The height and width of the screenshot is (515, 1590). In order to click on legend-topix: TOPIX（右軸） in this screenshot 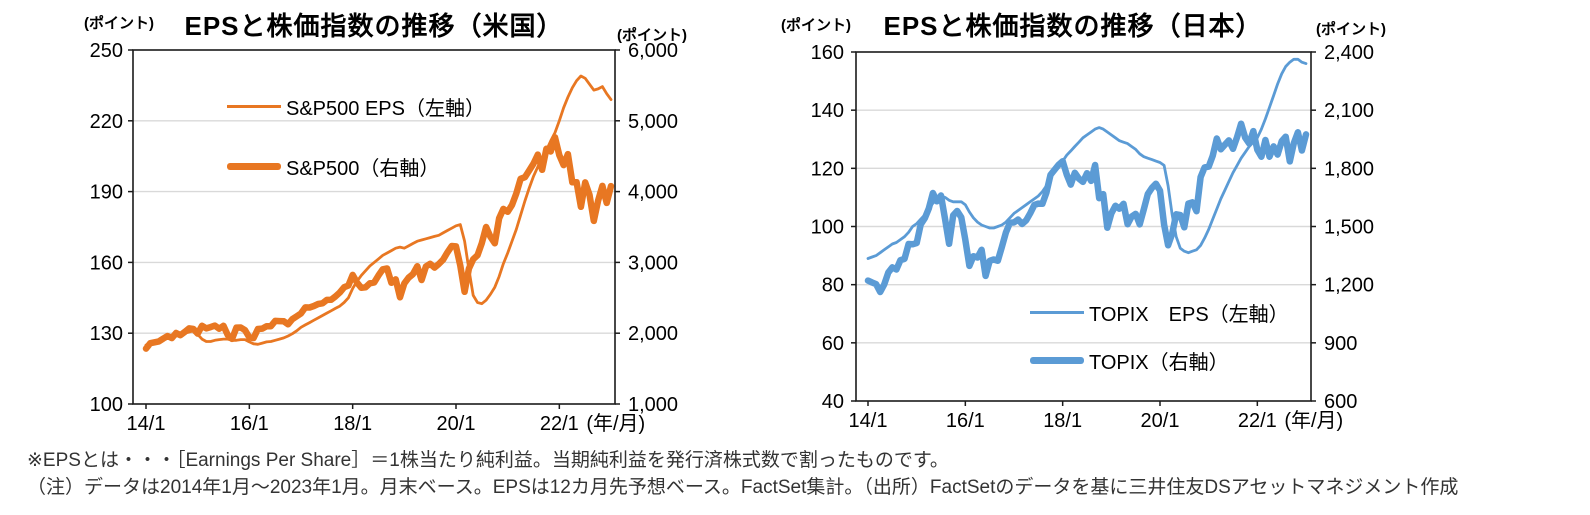, I will do `click(1129, 360)`.